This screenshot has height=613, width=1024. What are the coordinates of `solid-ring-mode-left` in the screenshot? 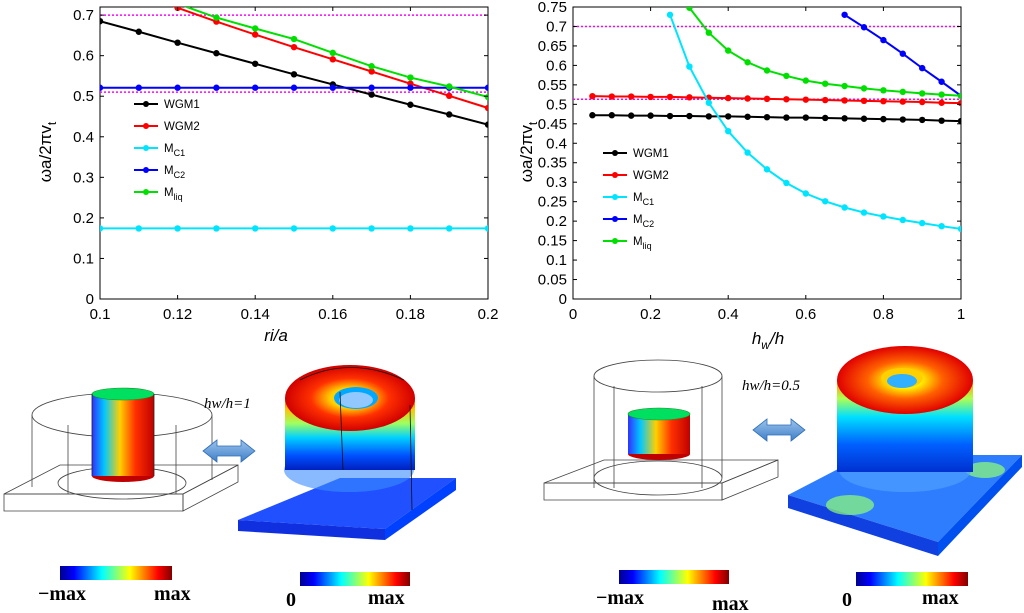 It's located at (347, 452).